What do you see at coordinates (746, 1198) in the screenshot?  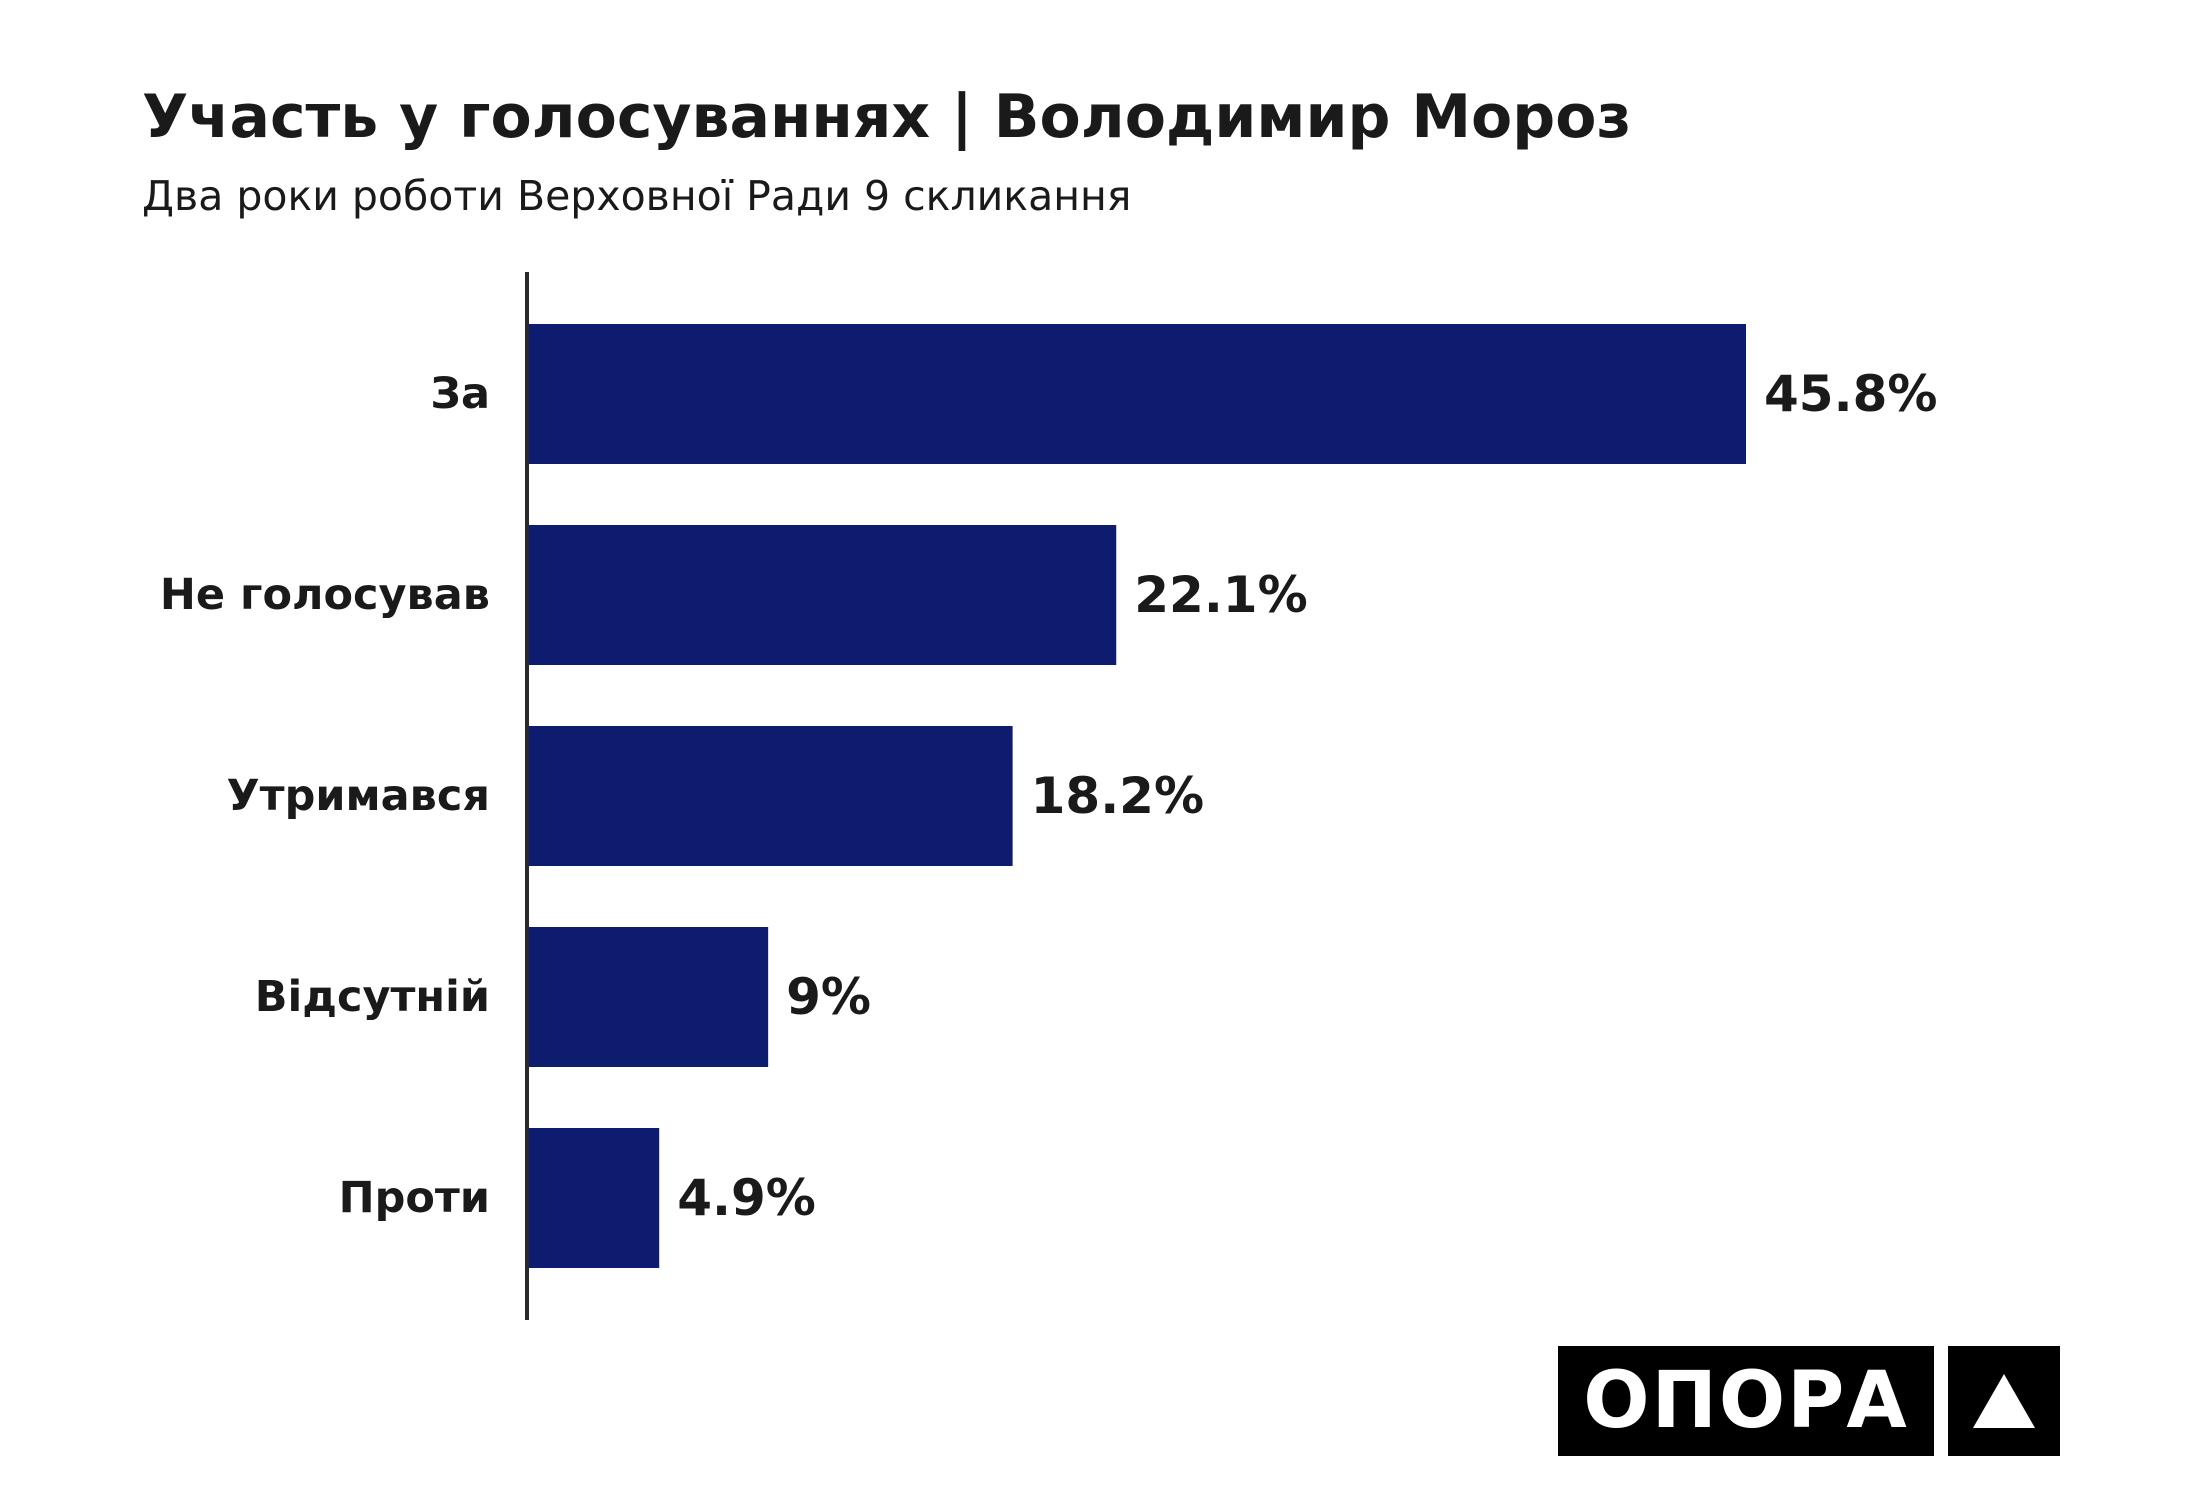 I see `value-label-4: 4.9%` at bounding box center [746, 1198].